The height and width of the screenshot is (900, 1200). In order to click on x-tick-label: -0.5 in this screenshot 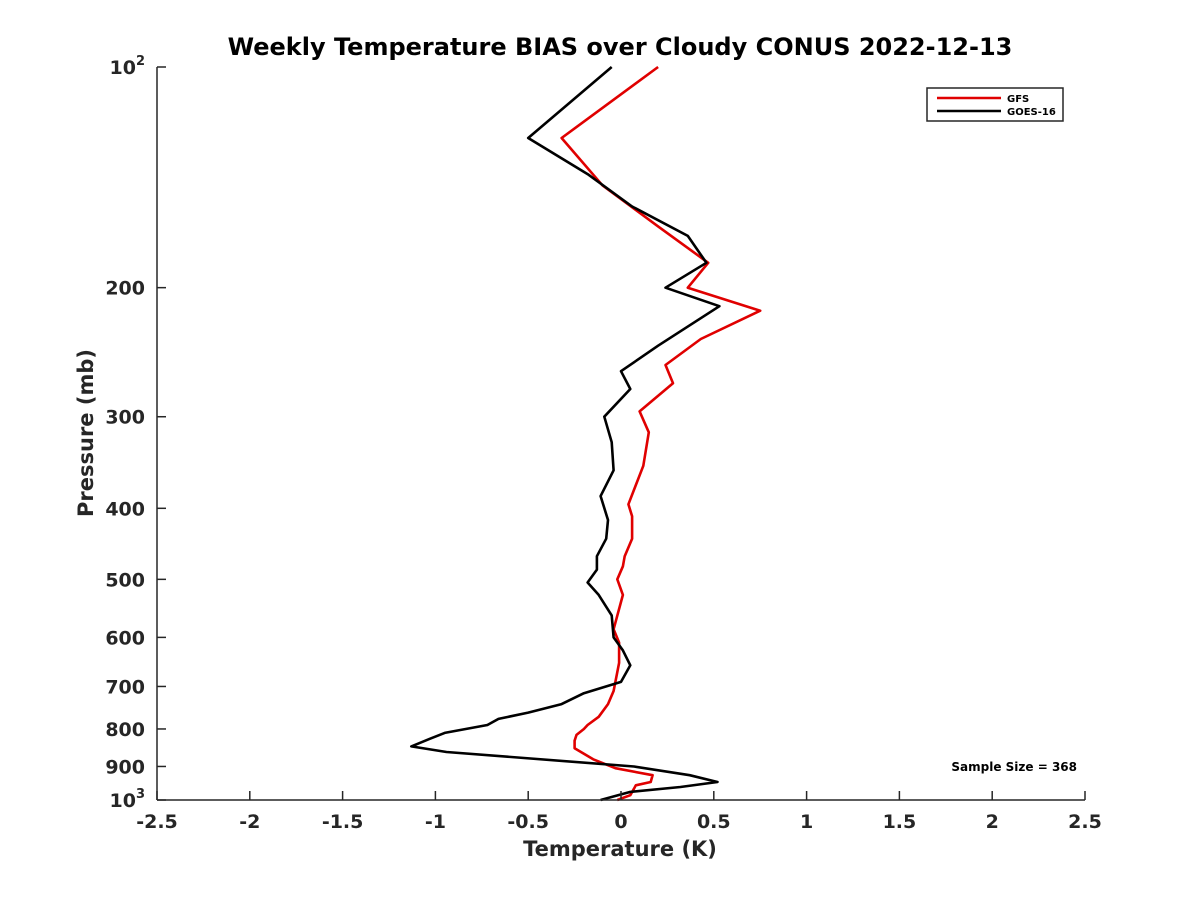, I will do `click(528, 822)`.